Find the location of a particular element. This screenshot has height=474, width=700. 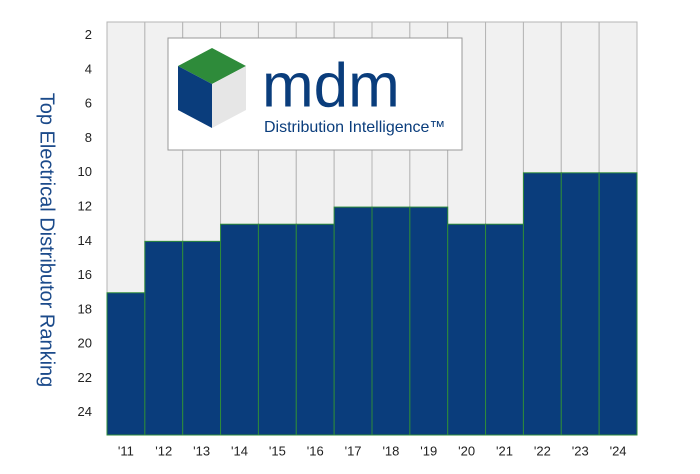

logo-cube-right is located at coordinates (229, 97).